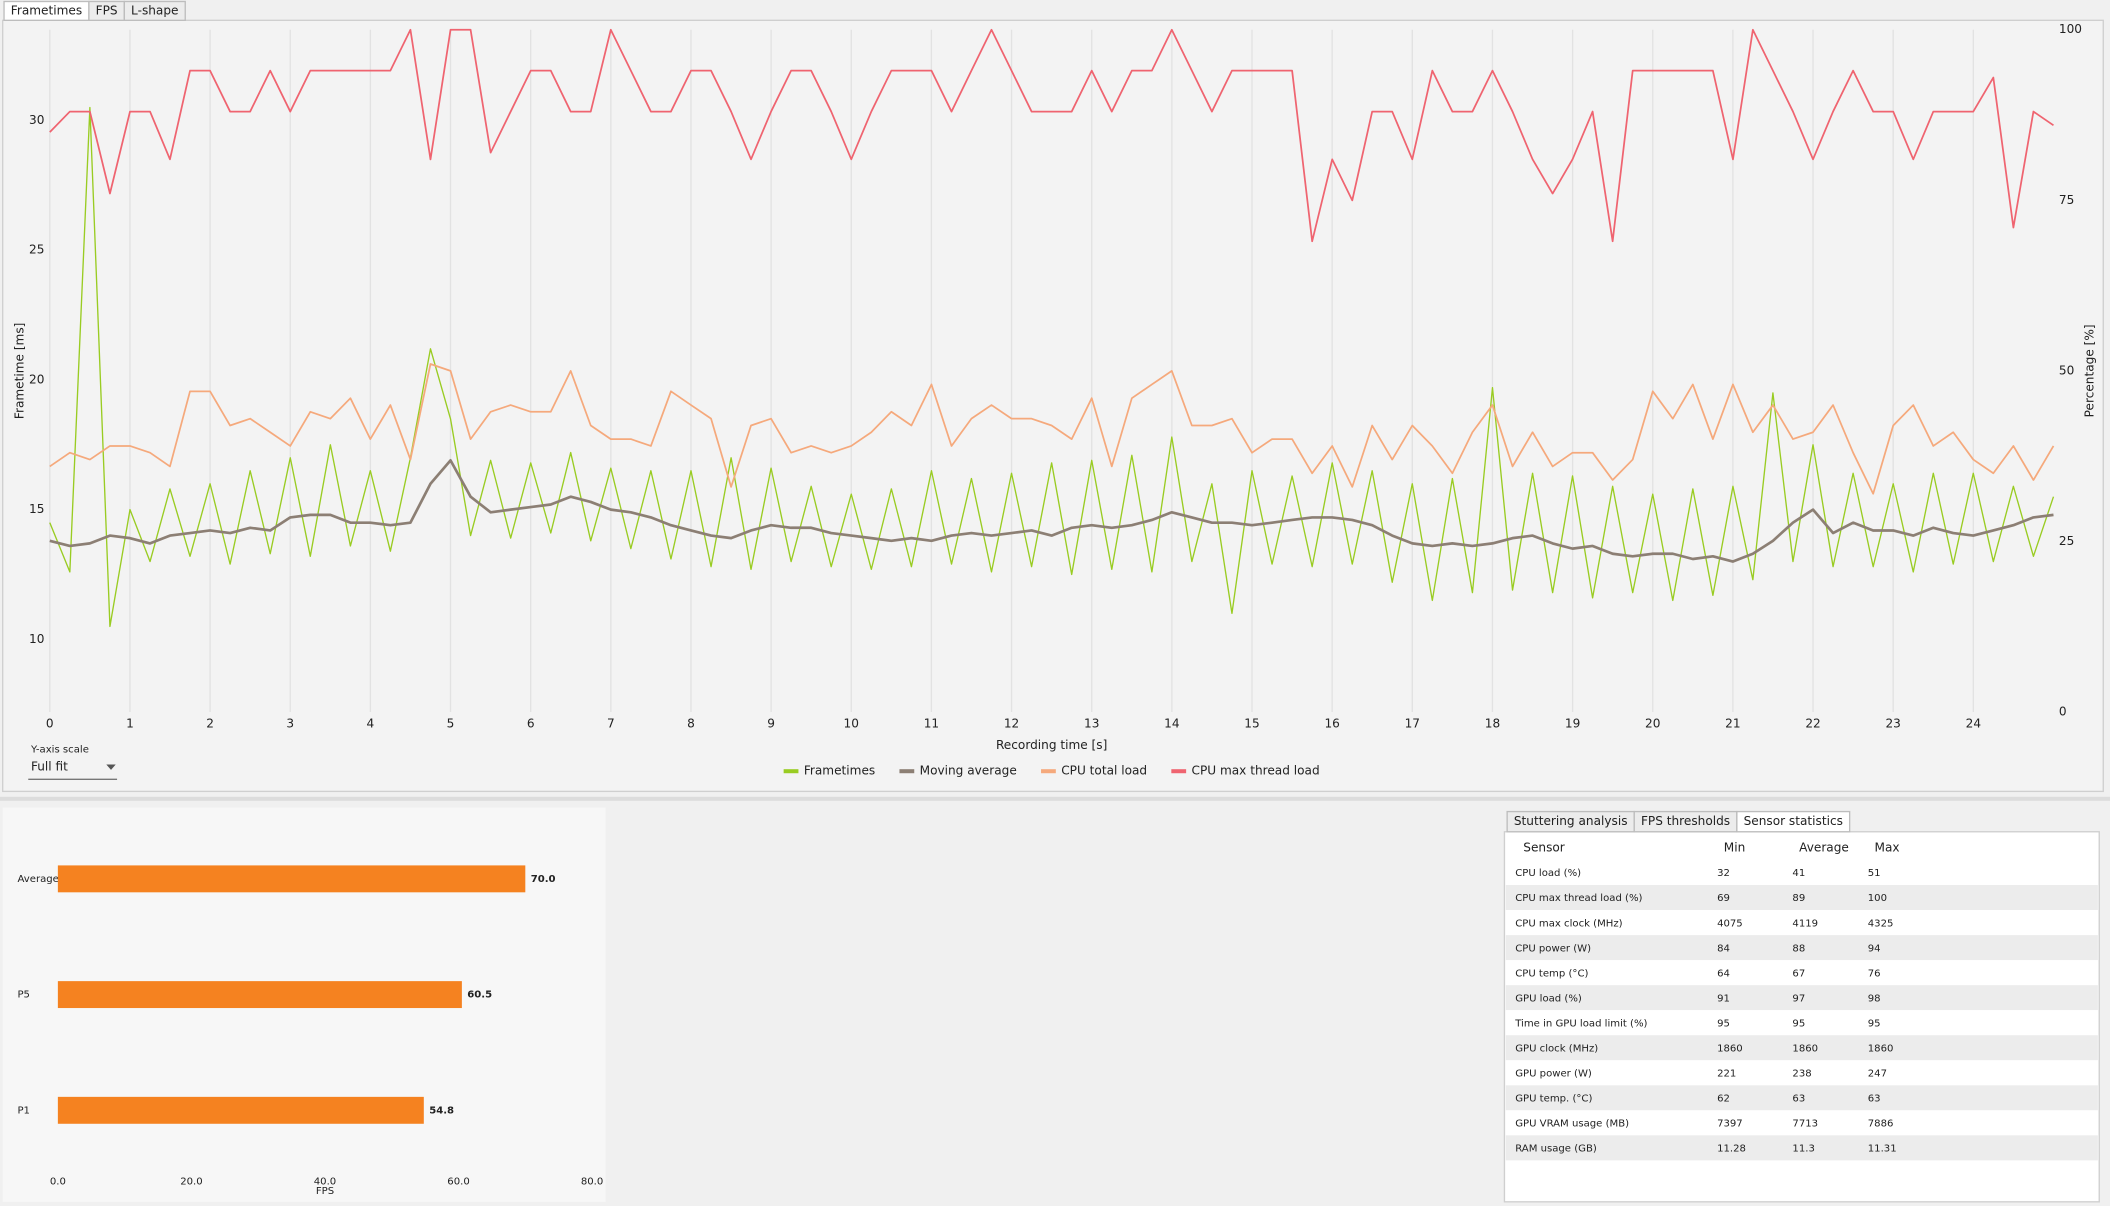 The width and height of the screenshot is (2110, 1206). What do you see at coordinates (371, 724) in the screenshot?
I see `x-tick-label: 4` at bounding box center [371, 724].